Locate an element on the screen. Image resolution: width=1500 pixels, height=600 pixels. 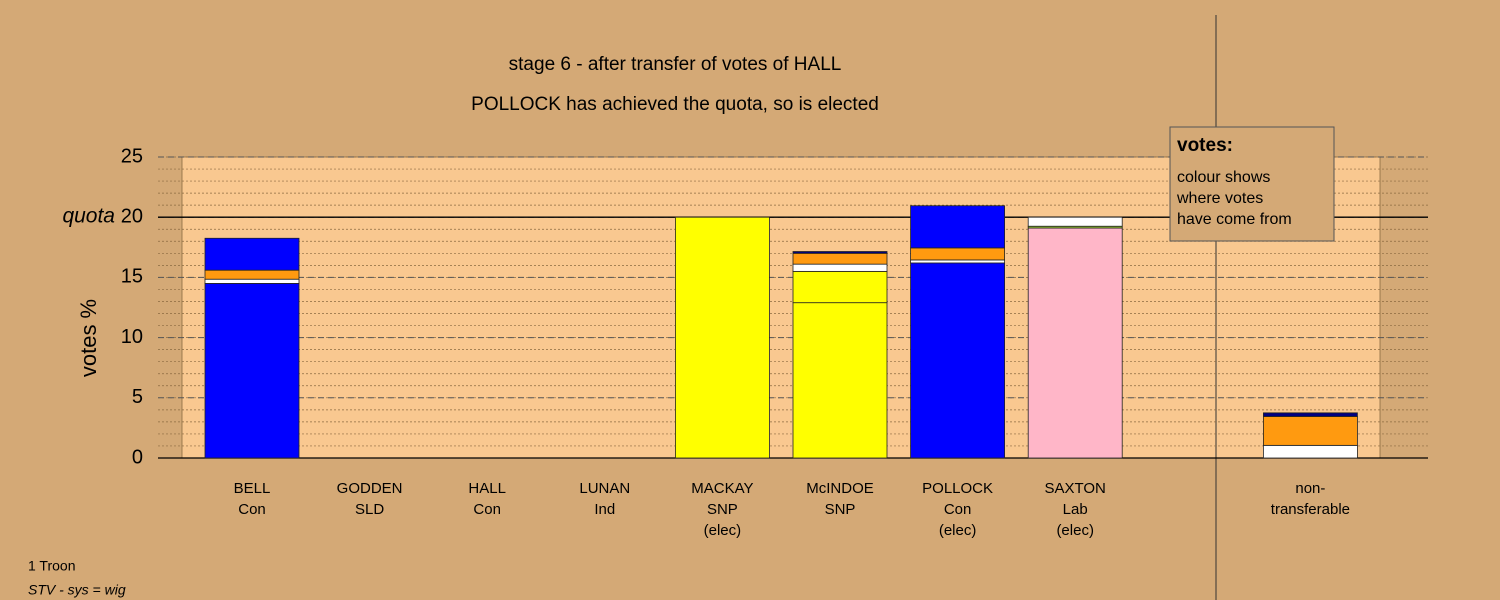
x-tick-label: Lab is located at coordinates (1075, 509).